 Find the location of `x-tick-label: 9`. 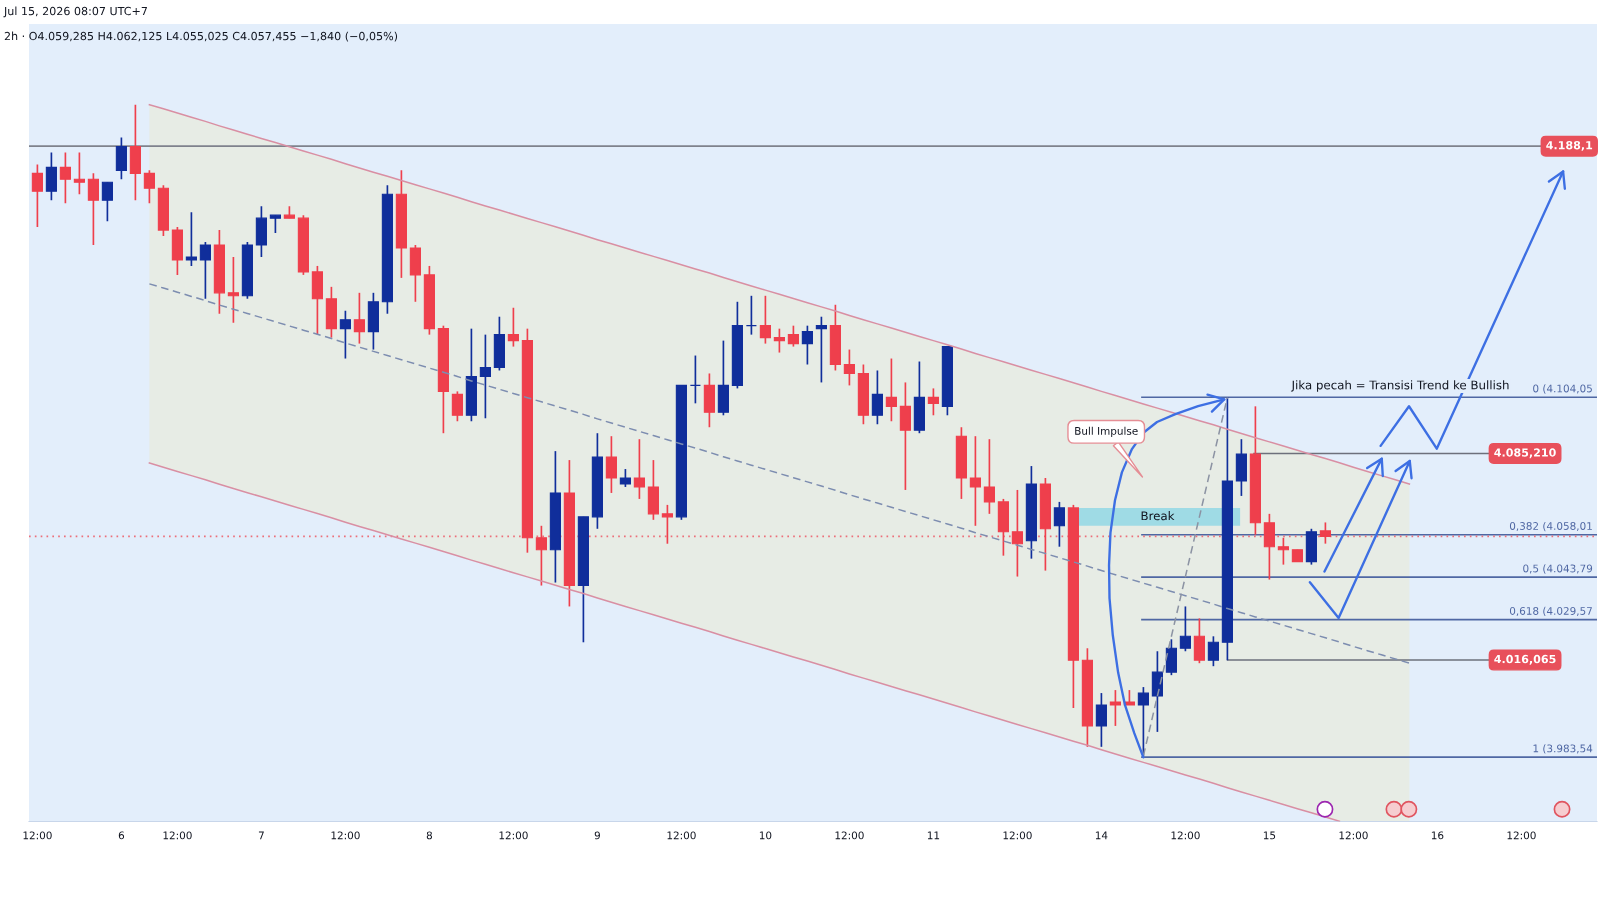

x-tick-label: 9 is located at coordinates (597, 835).